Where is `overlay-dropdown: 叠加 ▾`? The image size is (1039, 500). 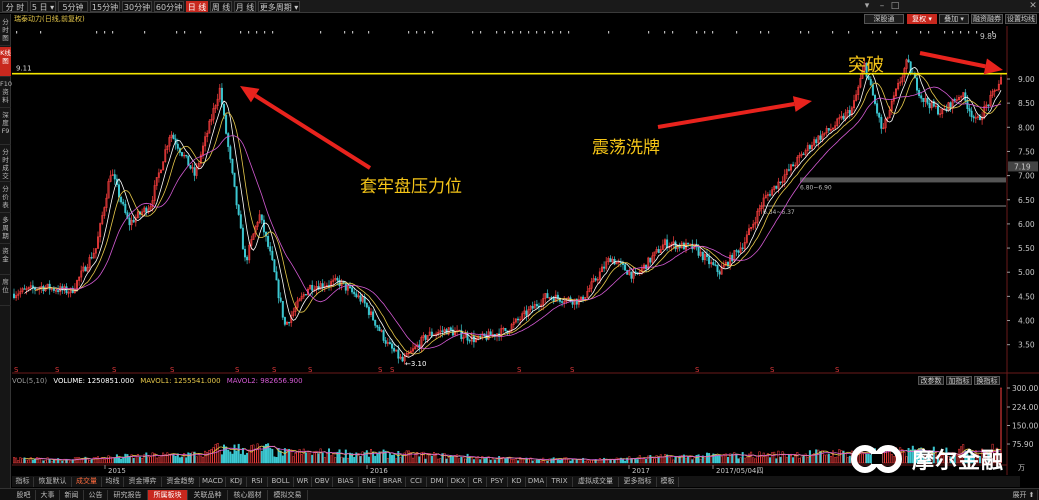
overlay-dropdown: 叠加 ▾ is located at coordinates (954, 19).